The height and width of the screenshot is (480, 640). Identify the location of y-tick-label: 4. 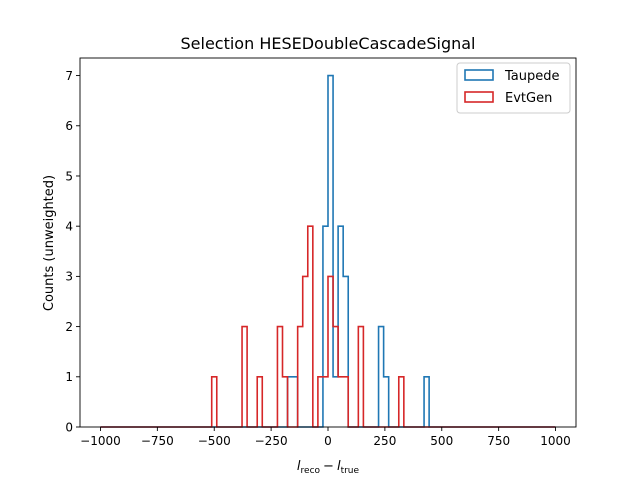
(69, 226).